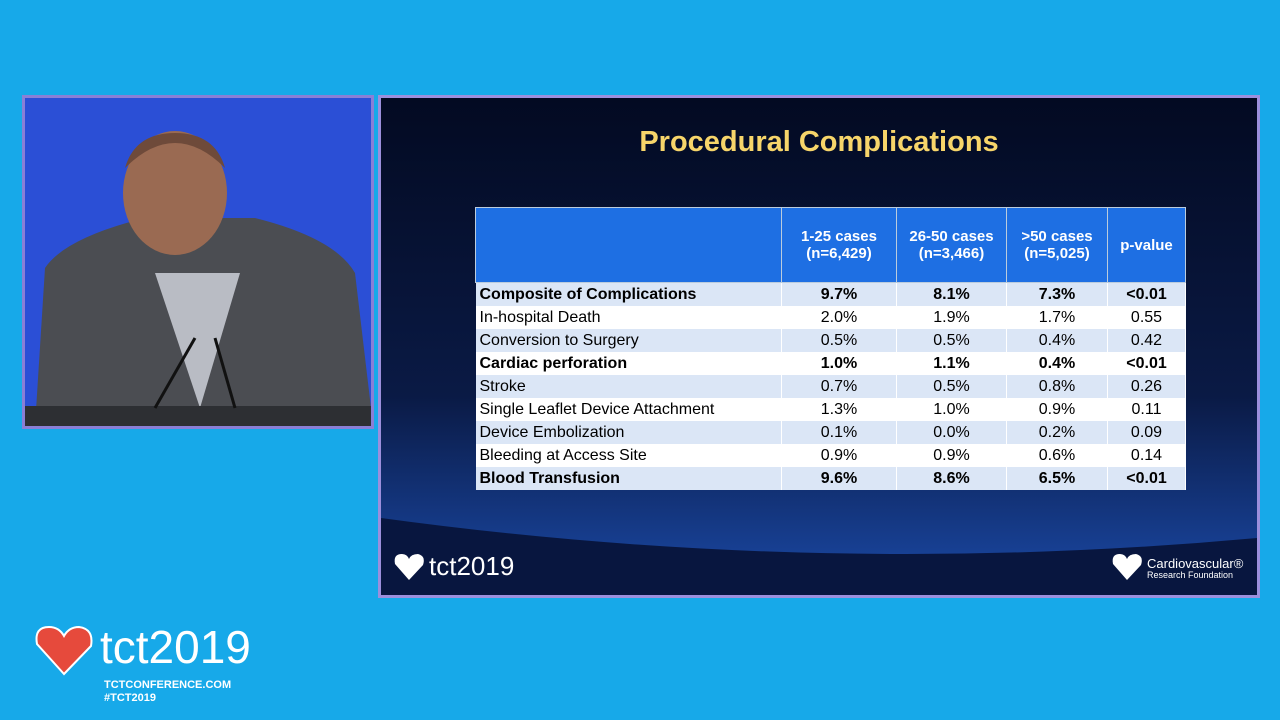  Describe the element at coordinates (1057, 317) in the screenshot. I see `value-cell: 1.7%` at that location.